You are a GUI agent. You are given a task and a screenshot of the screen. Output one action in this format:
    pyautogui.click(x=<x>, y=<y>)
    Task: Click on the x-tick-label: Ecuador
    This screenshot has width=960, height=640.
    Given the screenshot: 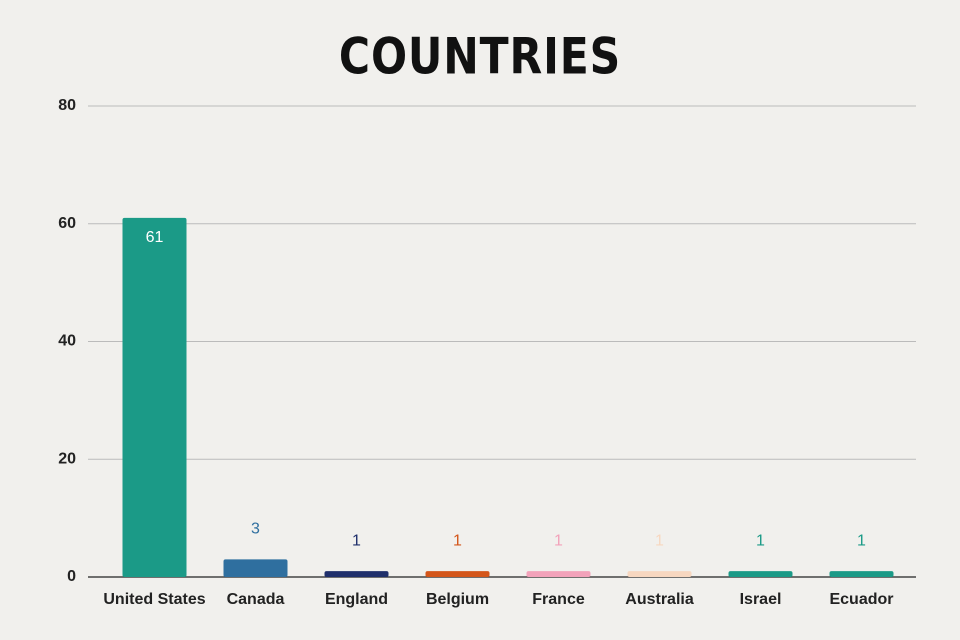 What is the action you would take?
    pyautogui.click(x=861, y=599)
    